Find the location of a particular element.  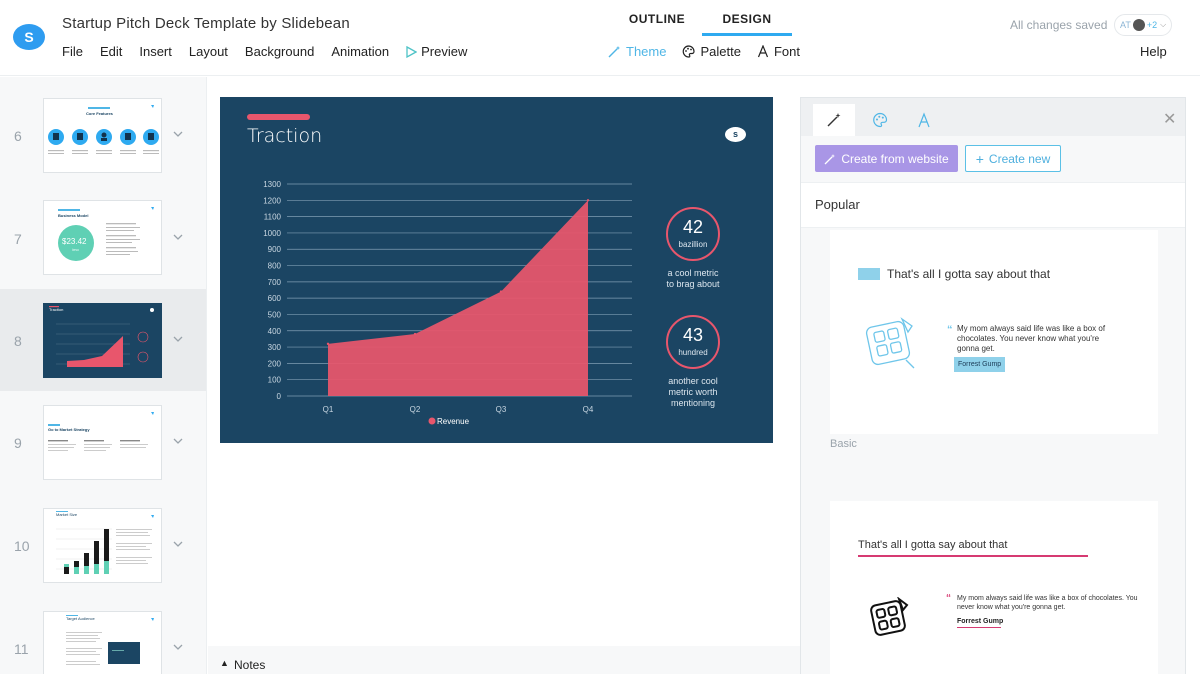

menu-animation: Animation is located at coordinates (360, 51).